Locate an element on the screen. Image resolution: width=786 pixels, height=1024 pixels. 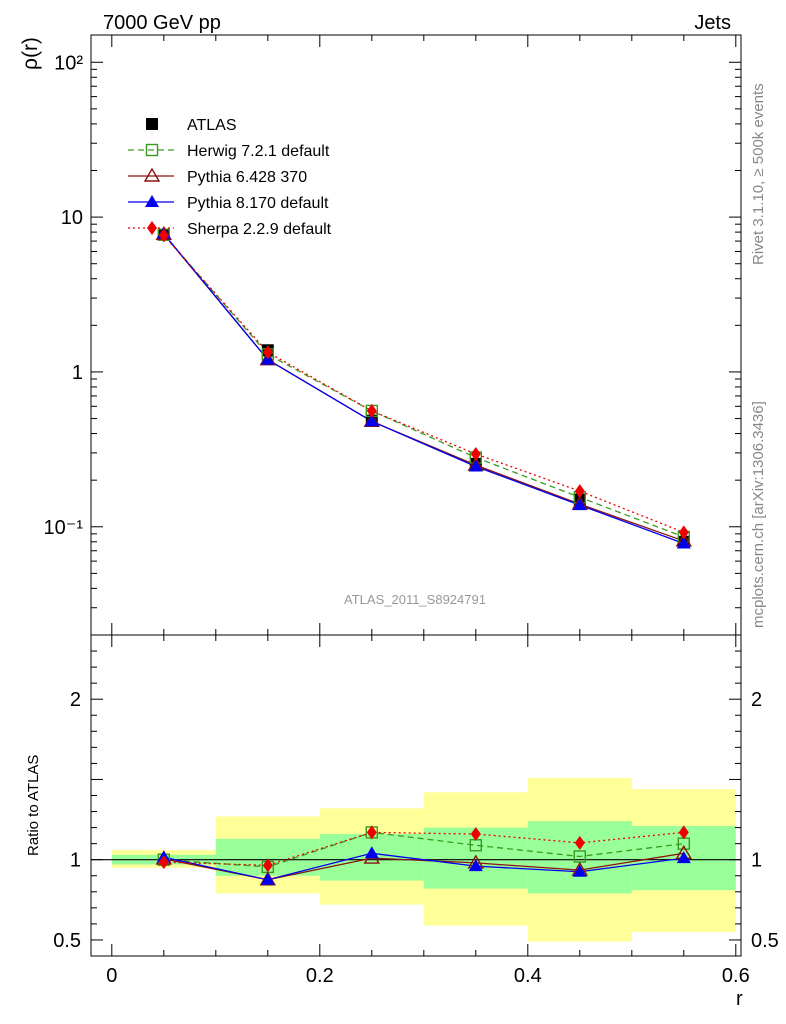
x-tick-label: 0.4 is located at coordinates (528, 976).